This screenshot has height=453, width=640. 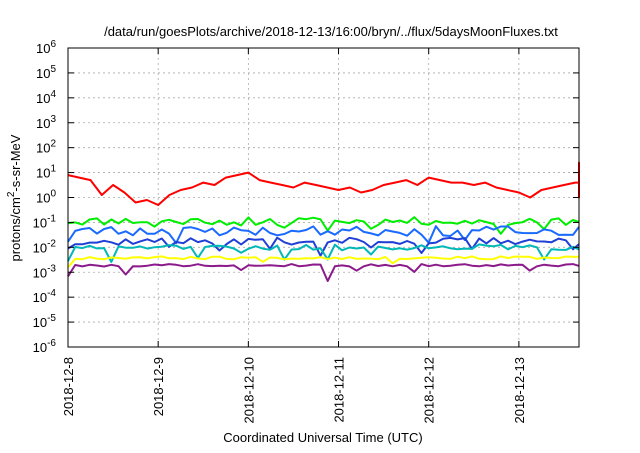 What do you see at coordinates (53, 144) in the screenshot?
I see `y-tick-exponent: 2` at bounding box center [53, 144].